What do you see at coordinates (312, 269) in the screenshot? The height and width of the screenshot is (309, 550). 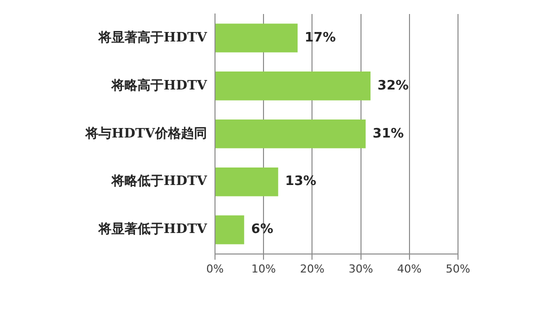 I see `x-tick-label: 20%` at bounding box center [312, 269].